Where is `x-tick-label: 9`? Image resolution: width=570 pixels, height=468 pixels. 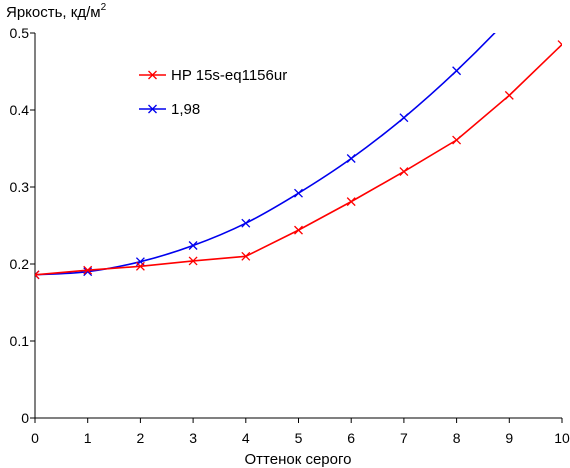 x-tick-label: 9 is located at coordinates (509, 438).